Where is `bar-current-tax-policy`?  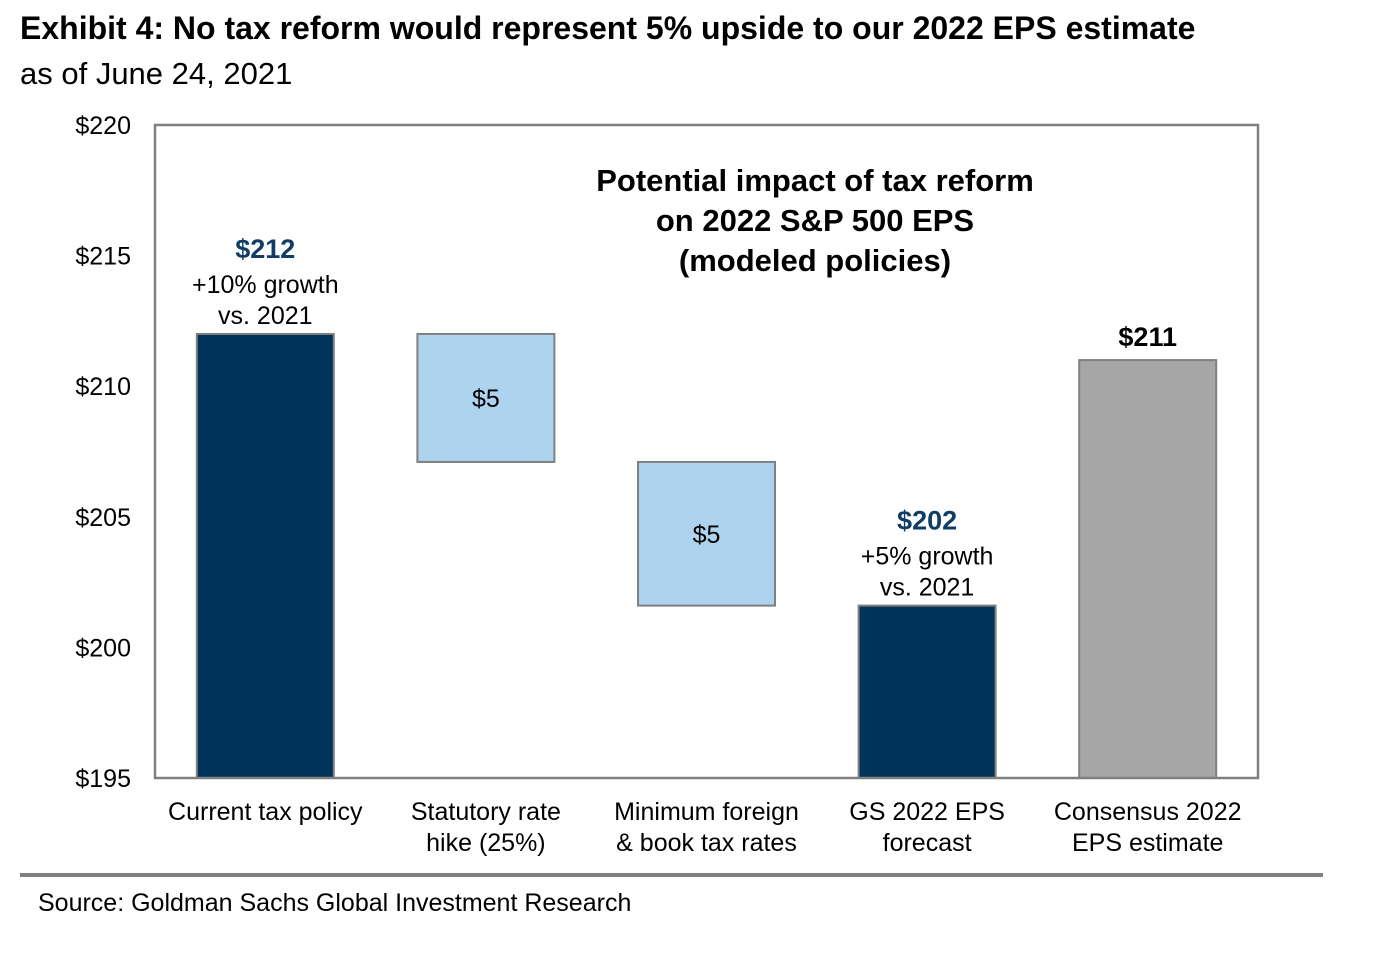 bar-current-tax-policy is located at coordinates (265, 555).